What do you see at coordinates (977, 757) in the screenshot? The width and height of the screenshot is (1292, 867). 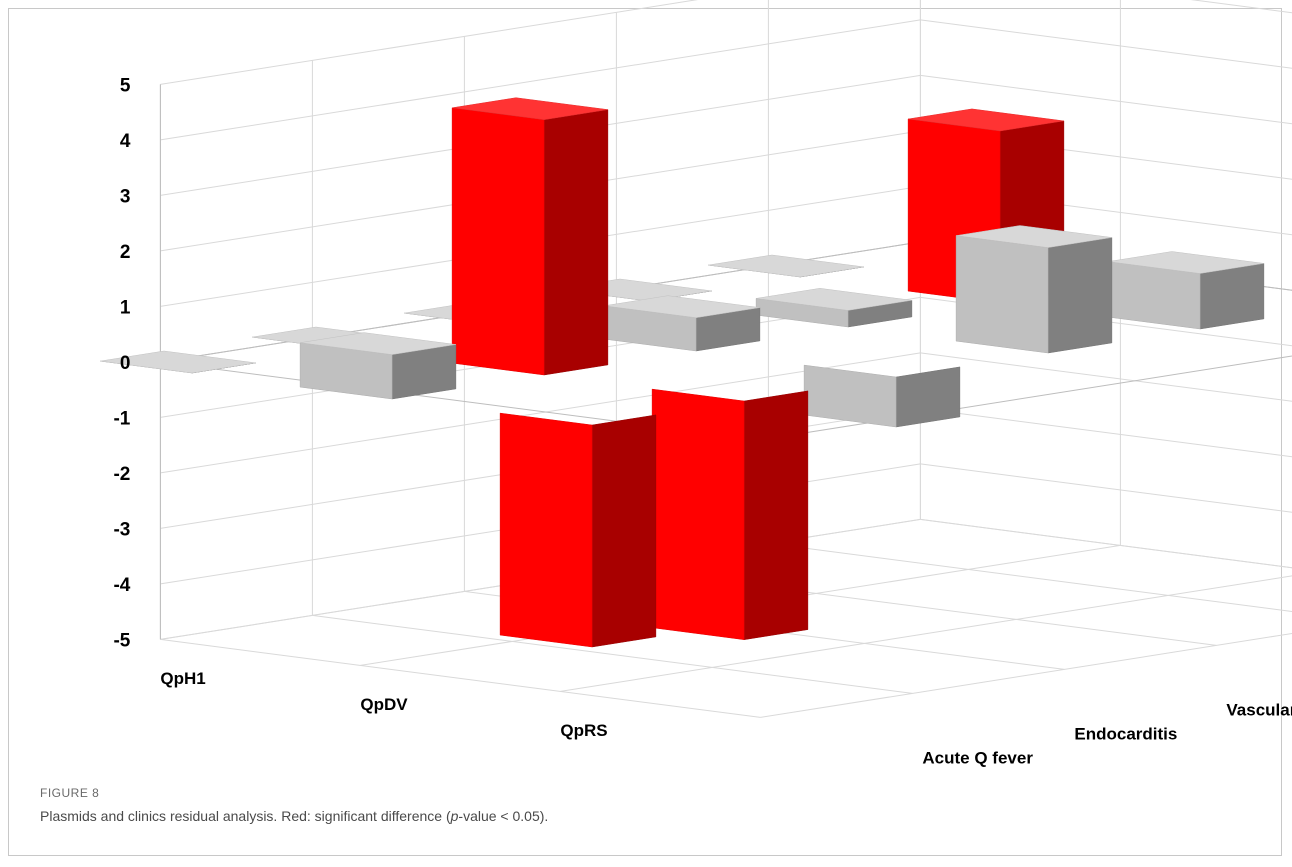 I see `category-label-acute-q-fever: Acute Q fever` at bounding box center [977, 757].